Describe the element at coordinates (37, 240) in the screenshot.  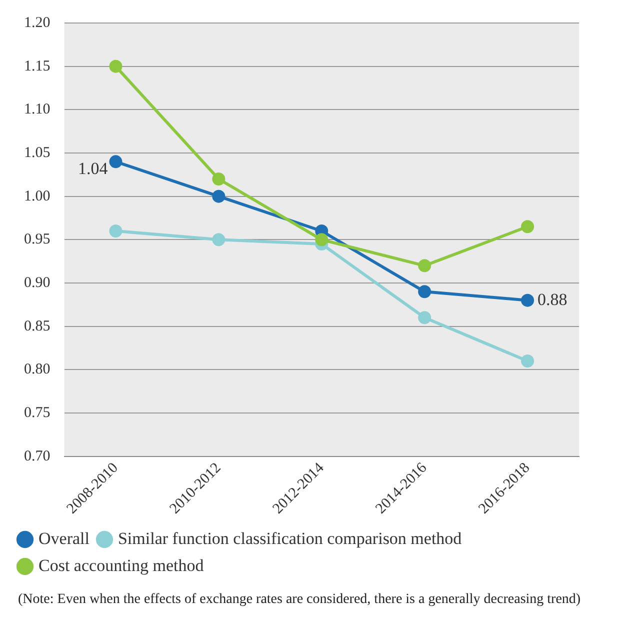
I see `y-tick-label: 0.95` at that location.